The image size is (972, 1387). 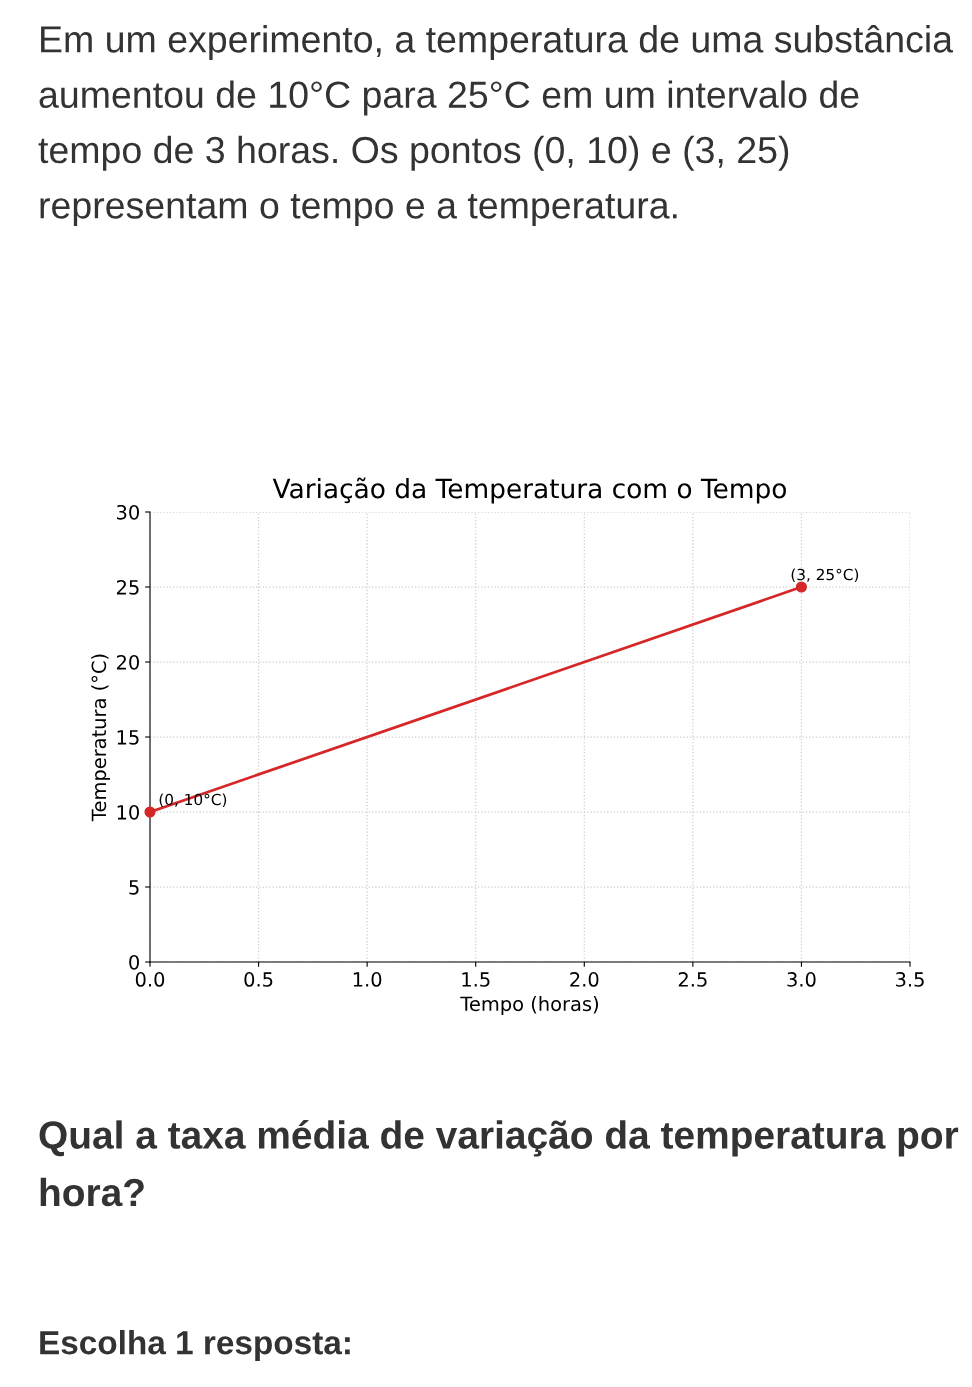 I want to click on y-tick-label: 30, so click(x=128, y=512).